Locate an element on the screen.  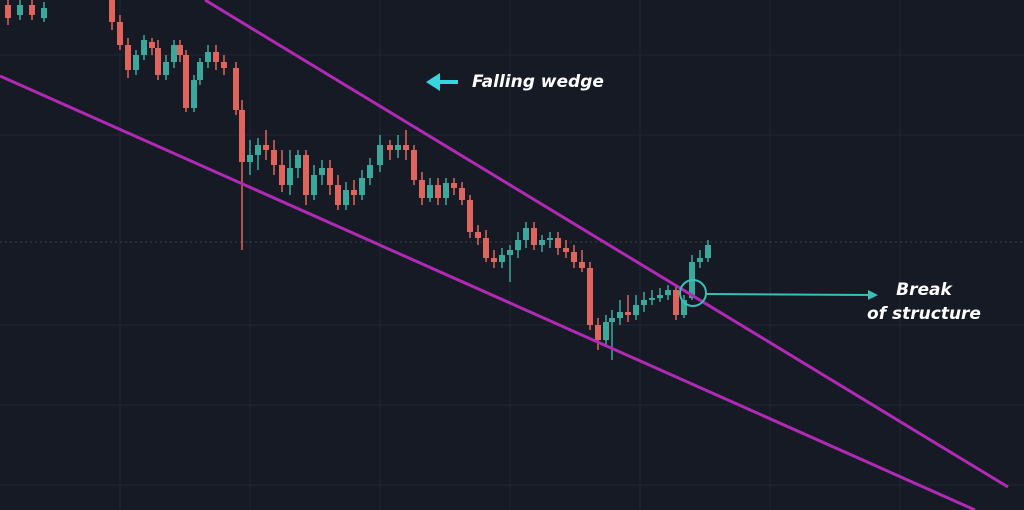
breakout-arrow is located at coordinates (788, 294).